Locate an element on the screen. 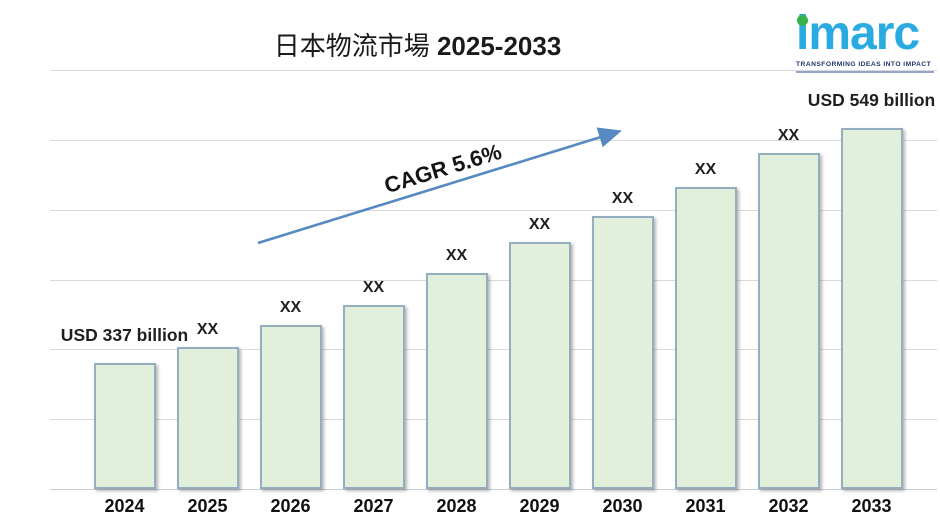 This screenshot has width=940, height=529. imarc-wordmark-text: imarc is located at coordinates (858, 33).